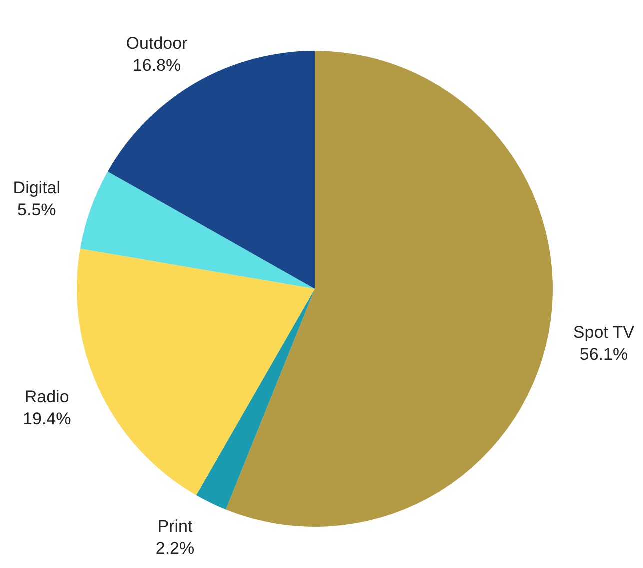 The width and height of the screenshot is (643, 568). Describe the element at coordinates (604, 354) in the screenshot. I see `data-label: 56.1%` at that location.